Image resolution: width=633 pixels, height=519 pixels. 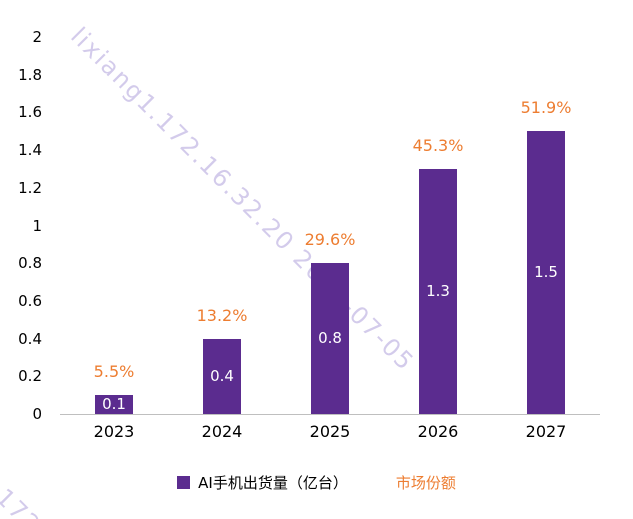 I want to click on x-label-2027: 2027, so click(x=546, y=431).